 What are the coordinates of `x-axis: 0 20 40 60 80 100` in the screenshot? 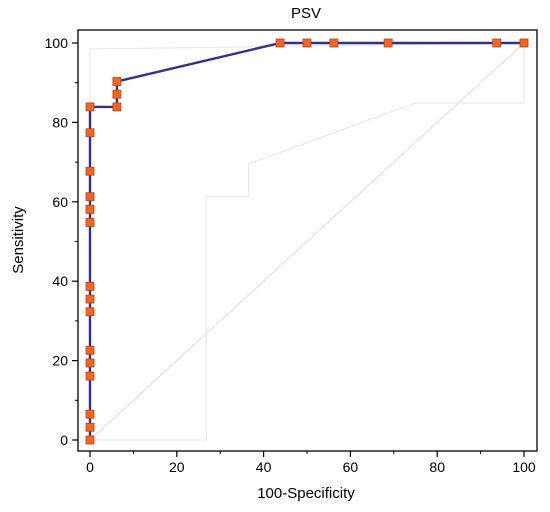 It's located at (311, 463).